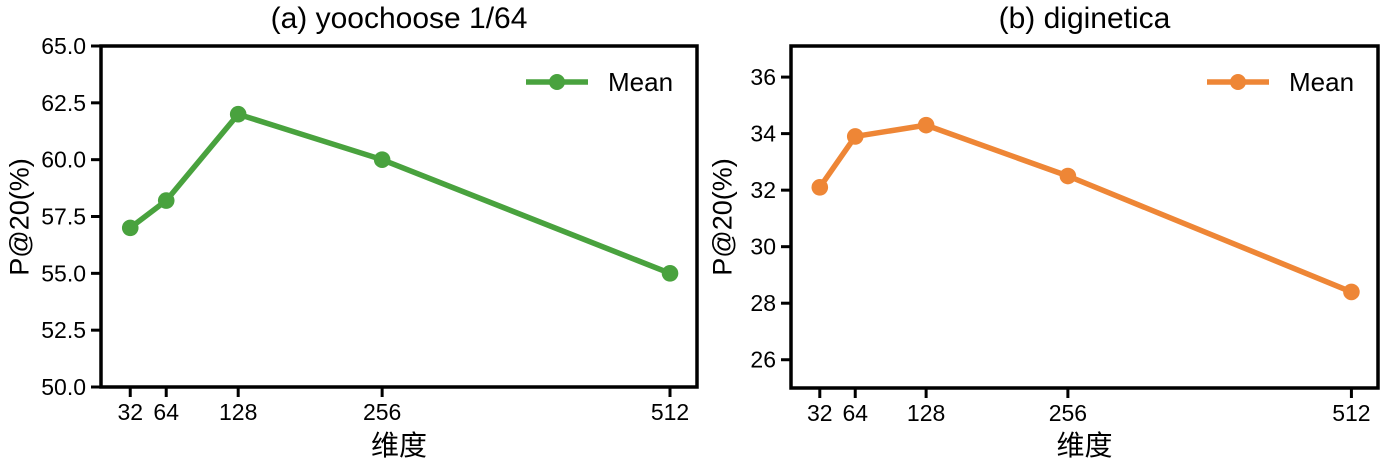  What do you see at coordinates (763, 303) in the screenshot?
I see `y-tick-label: 28` at bounding box center [763, 303].